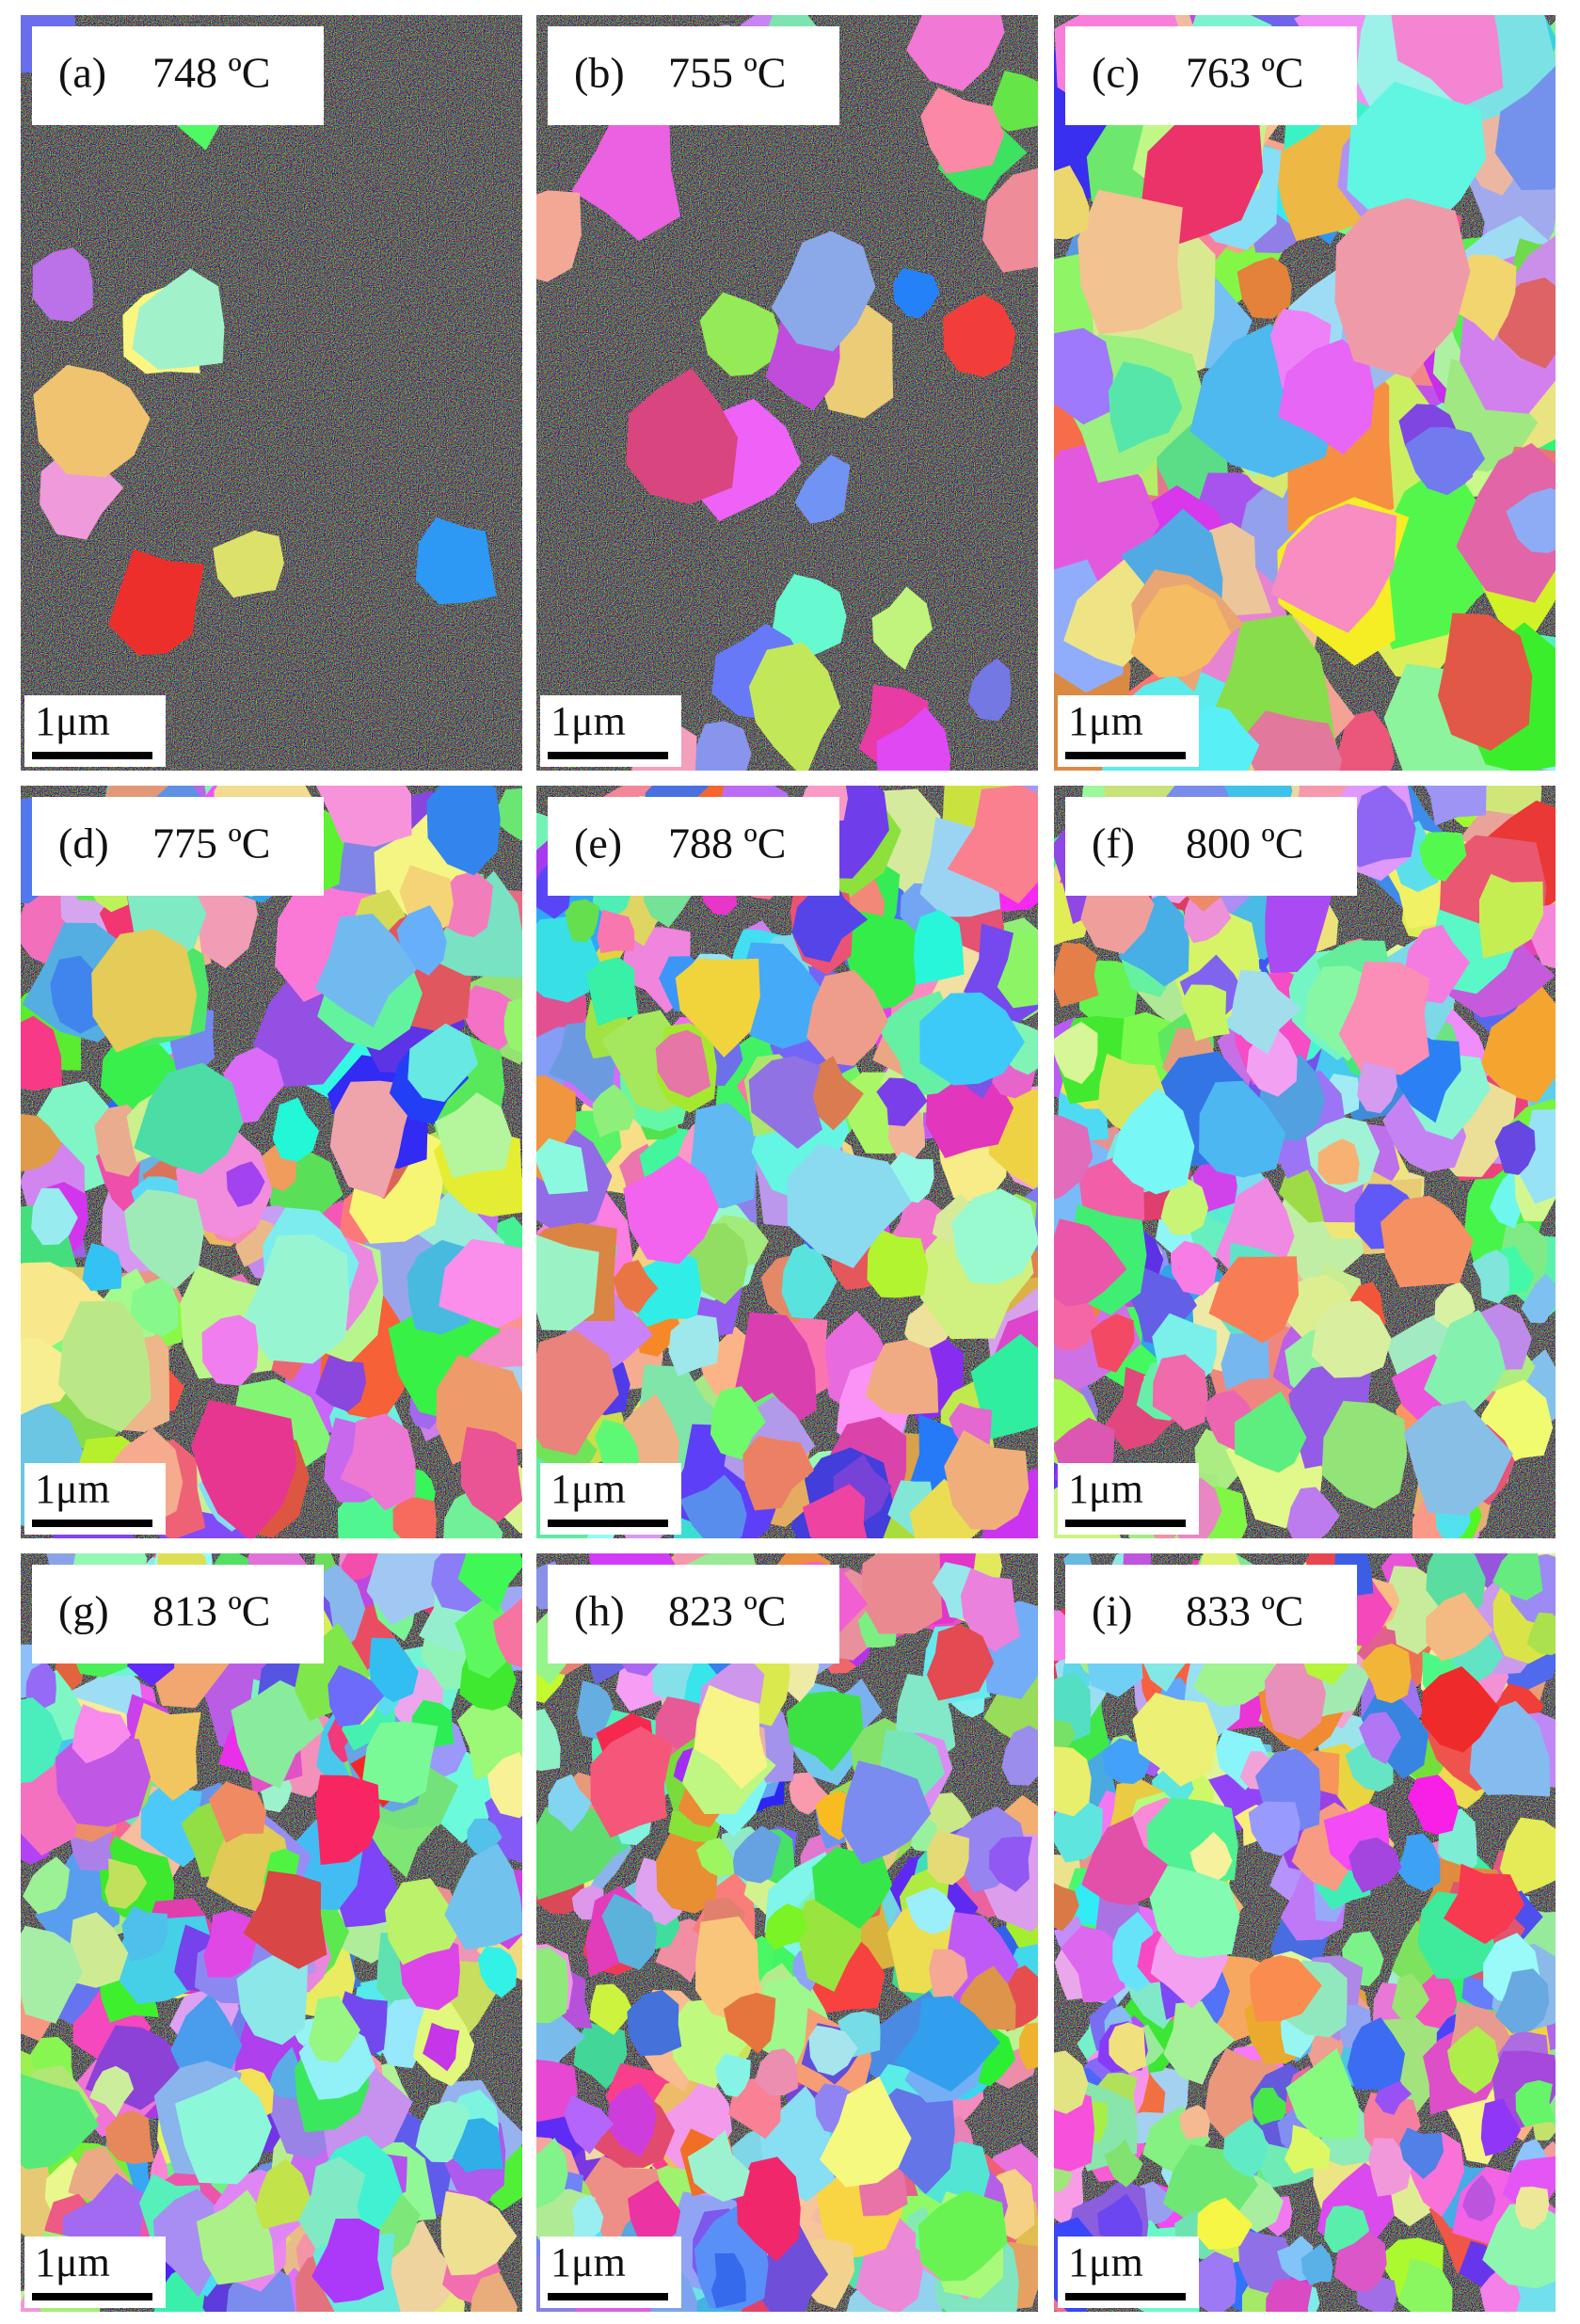  What do you see at coordinates (787, 1162) in the screenshot?
I see `ebsd-map` at bounding box center [787, 1162].